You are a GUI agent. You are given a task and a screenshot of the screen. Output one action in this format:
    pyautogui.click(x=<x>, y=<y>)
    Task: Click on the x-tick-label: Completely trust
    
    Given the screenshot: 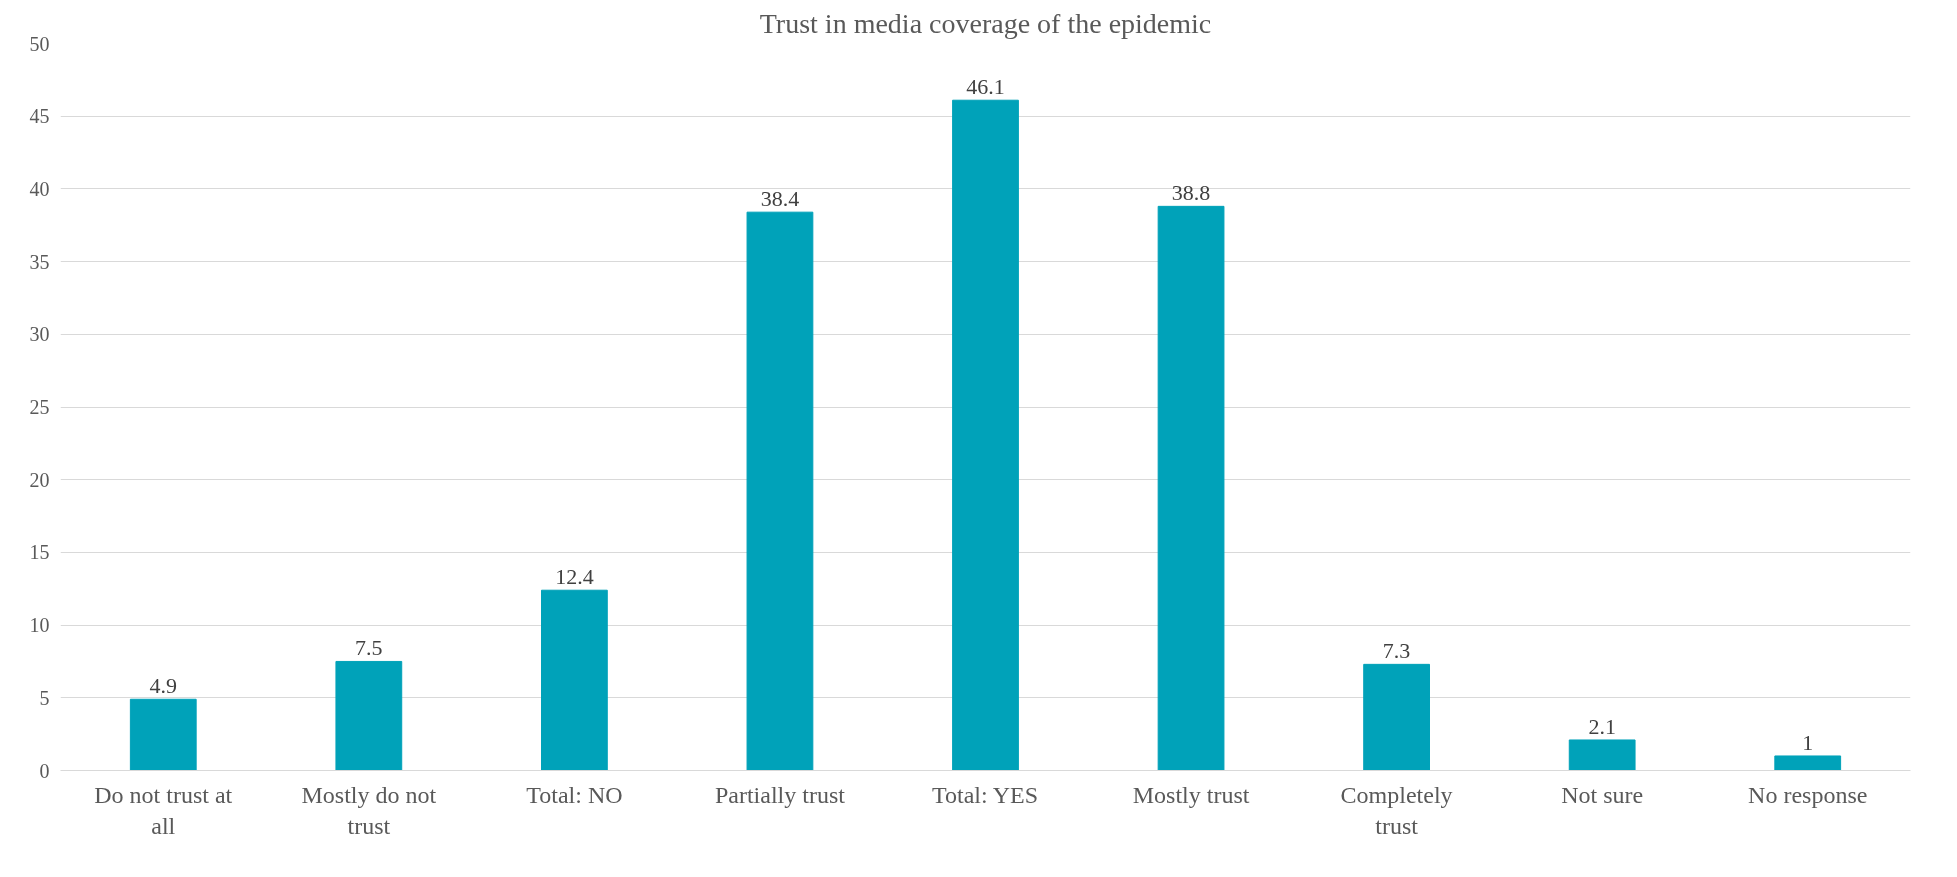 What is the action you would take?
    pyautogui.click(x=1396, y=810)
    